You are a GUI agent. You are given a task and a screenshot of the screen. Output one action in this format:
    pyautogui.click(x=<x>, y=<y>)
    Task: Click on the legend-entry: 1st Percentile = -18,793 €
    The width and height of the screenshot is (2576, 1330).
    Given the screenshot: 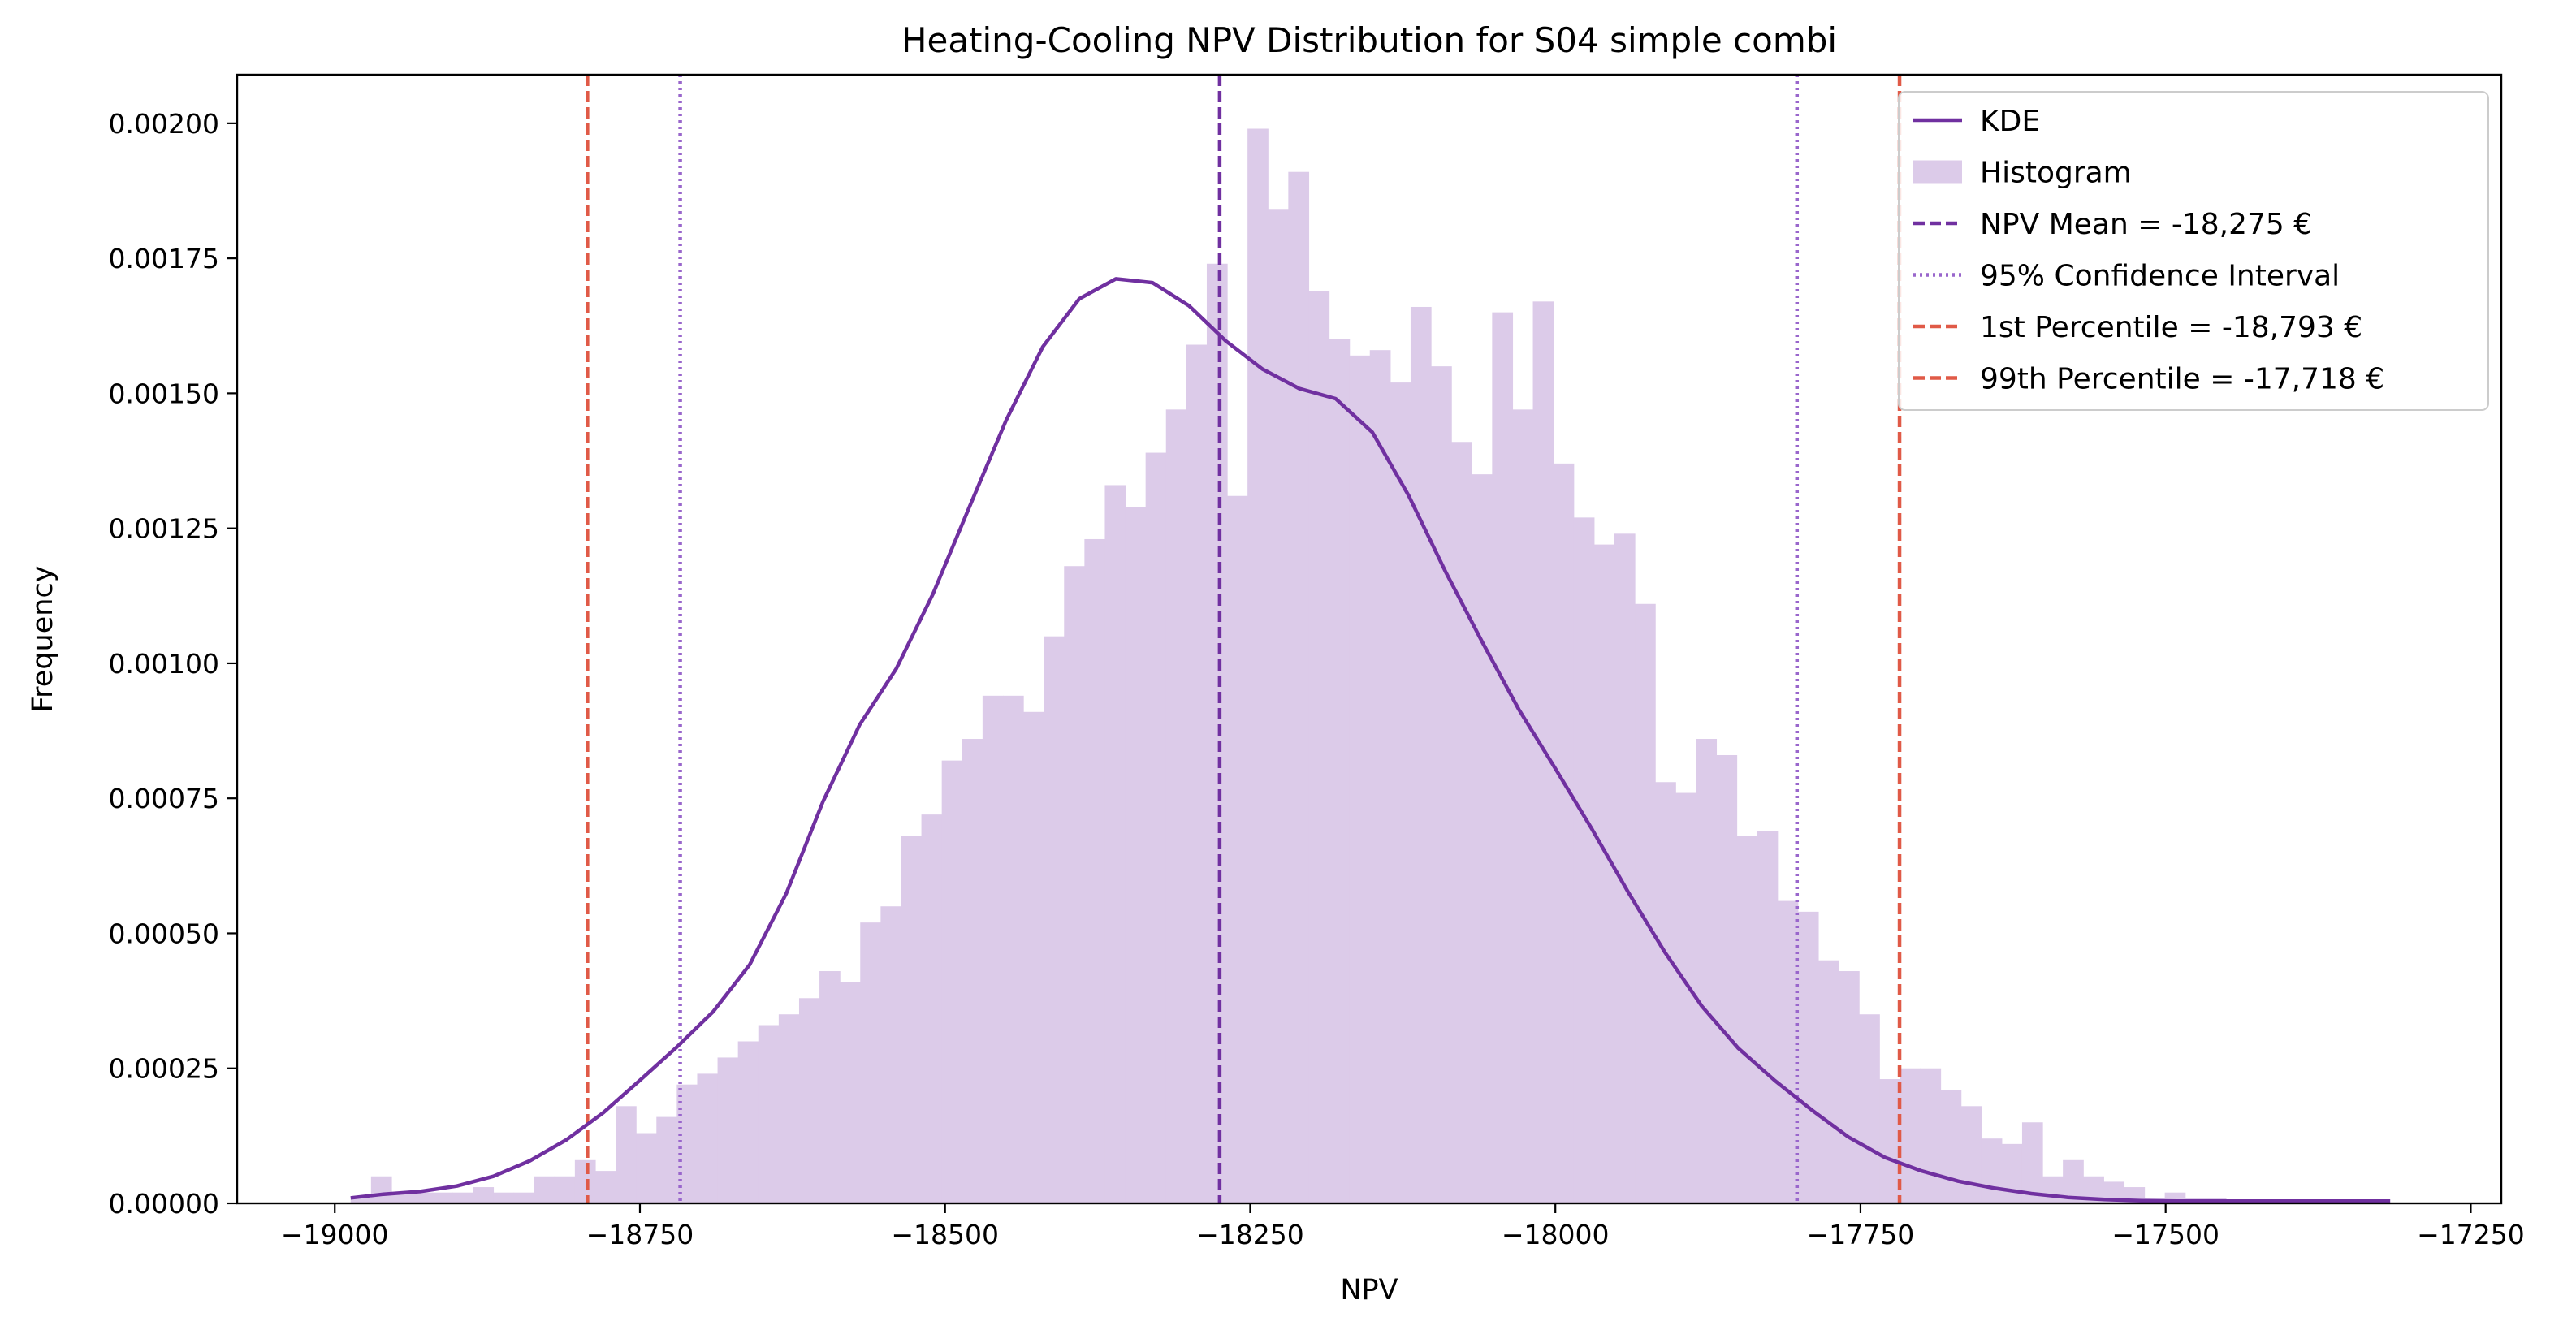 What is the action you would take?
    pyautogui.click(x=2137, y=327)
    